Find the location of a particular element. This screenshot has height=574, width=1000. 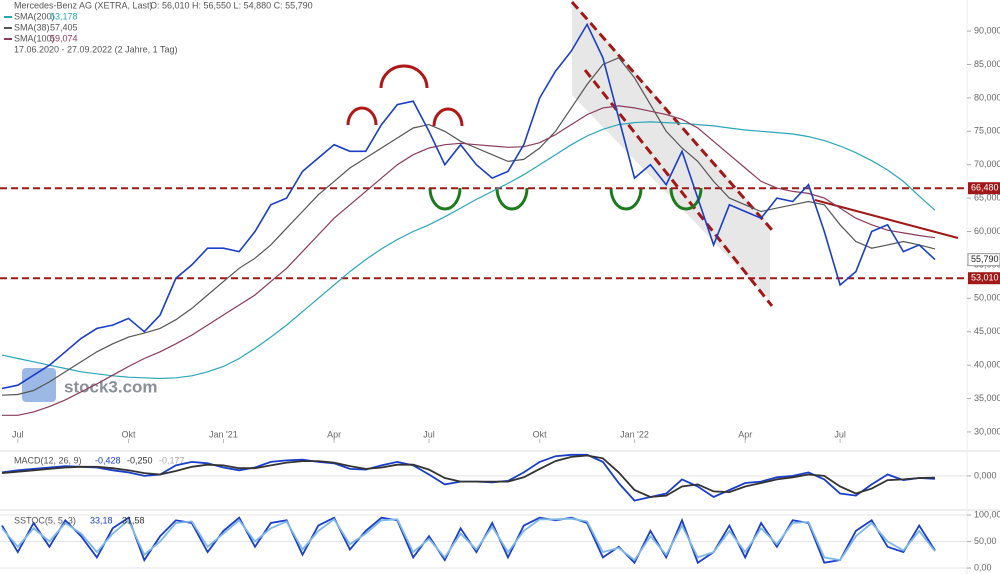

legend-title: Mercedes-Benz AG (XETRA, Last) is located at coordinates (83, 5).